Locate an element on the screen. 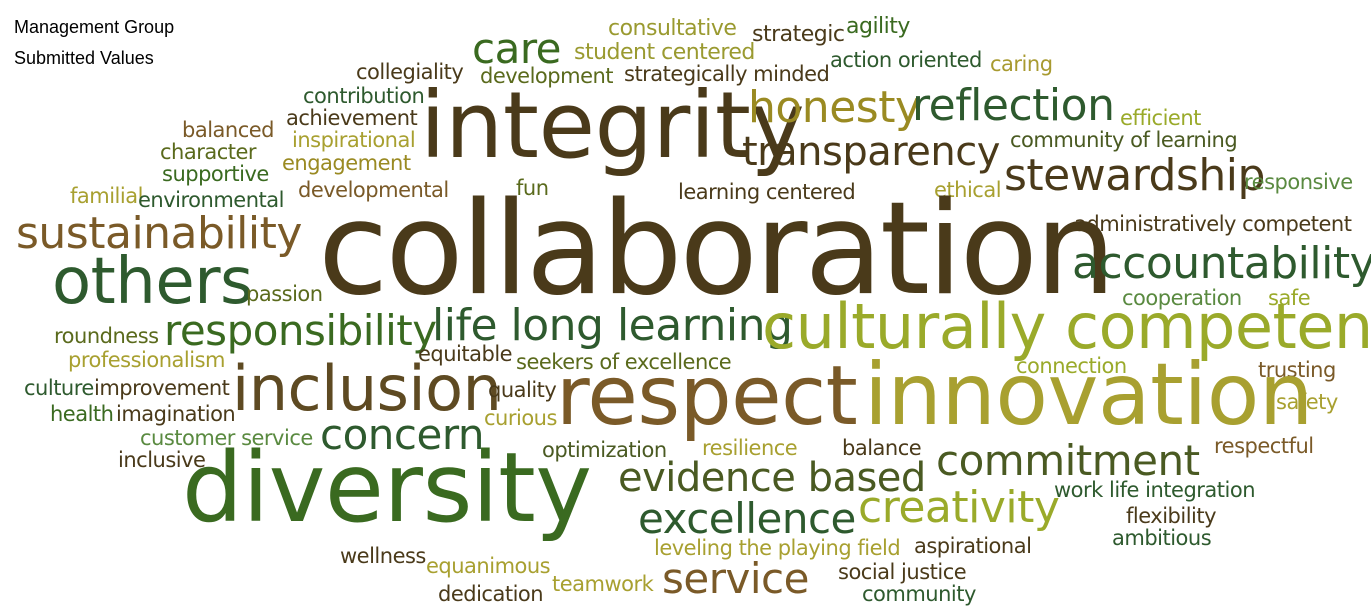  word: culture is located at coordinates (59, 388).